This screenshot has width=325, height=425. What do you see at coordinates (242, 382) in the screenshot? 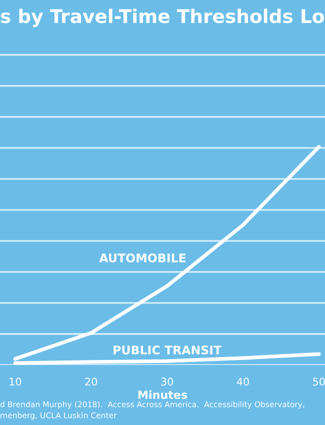
I see `x-tick-label: 40` at bounding box center [242, 382].